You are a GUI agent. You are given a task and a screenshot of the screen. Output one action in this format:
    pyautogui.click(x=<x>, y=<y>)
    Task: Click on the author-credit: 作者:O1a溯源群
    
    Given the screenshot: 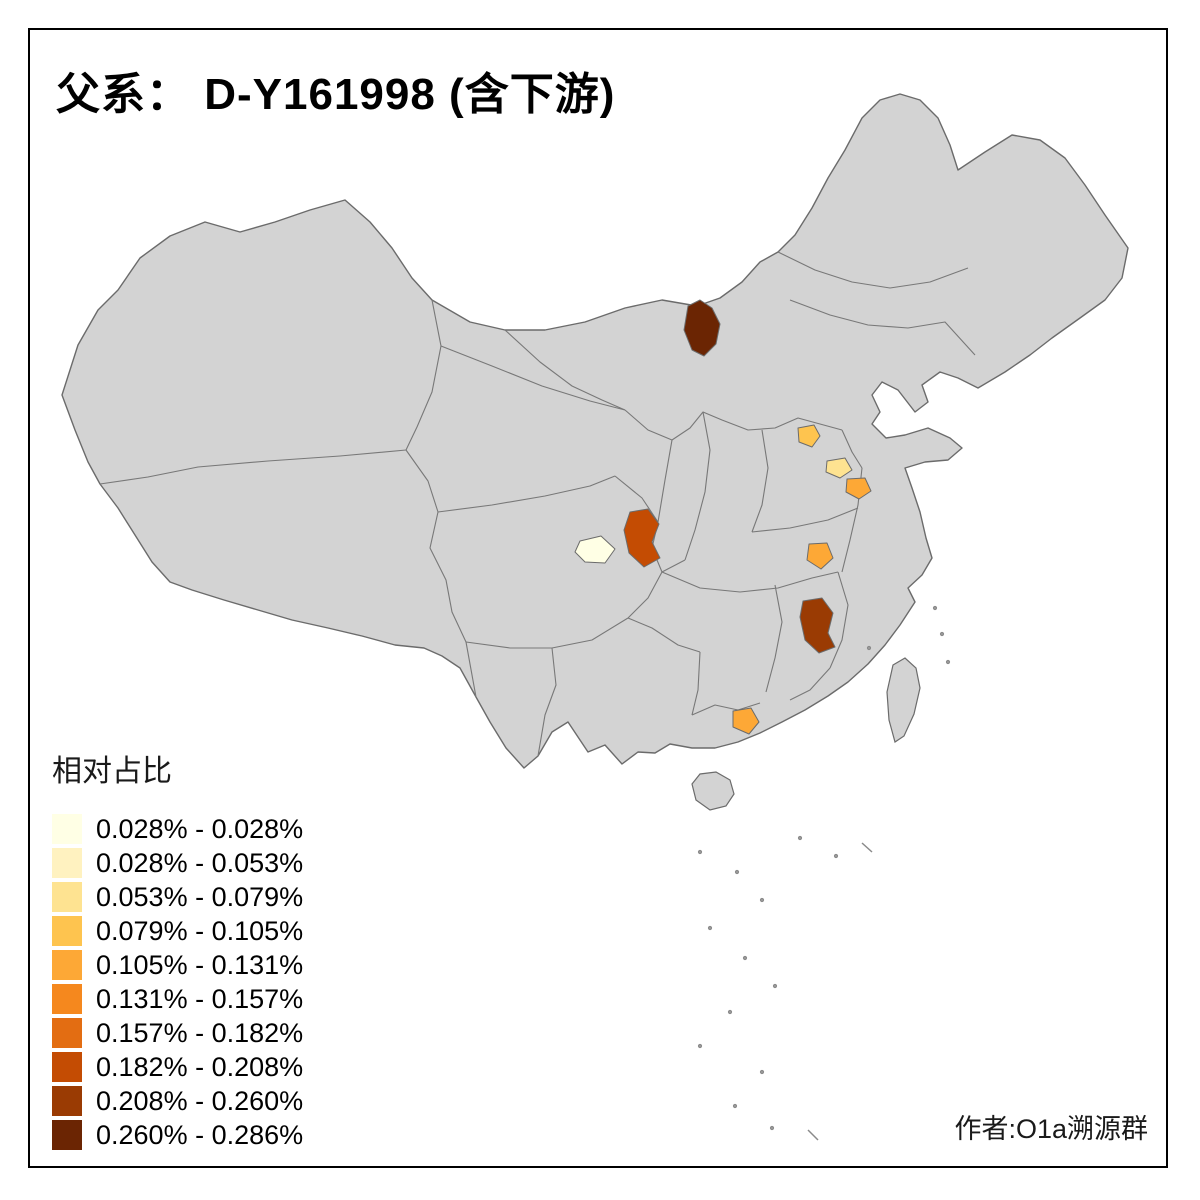 What is the action you would take?
    pyautogui.click(x=1051, y=1129)
    